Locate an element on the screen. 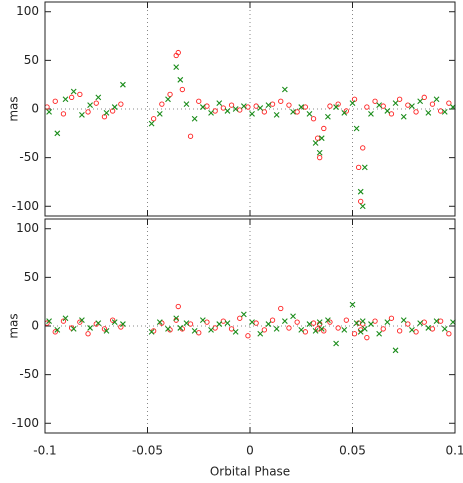 The height and width of the screenshot is (483, 463). x-tick-label: 0 is located at coordinates (250, 451).